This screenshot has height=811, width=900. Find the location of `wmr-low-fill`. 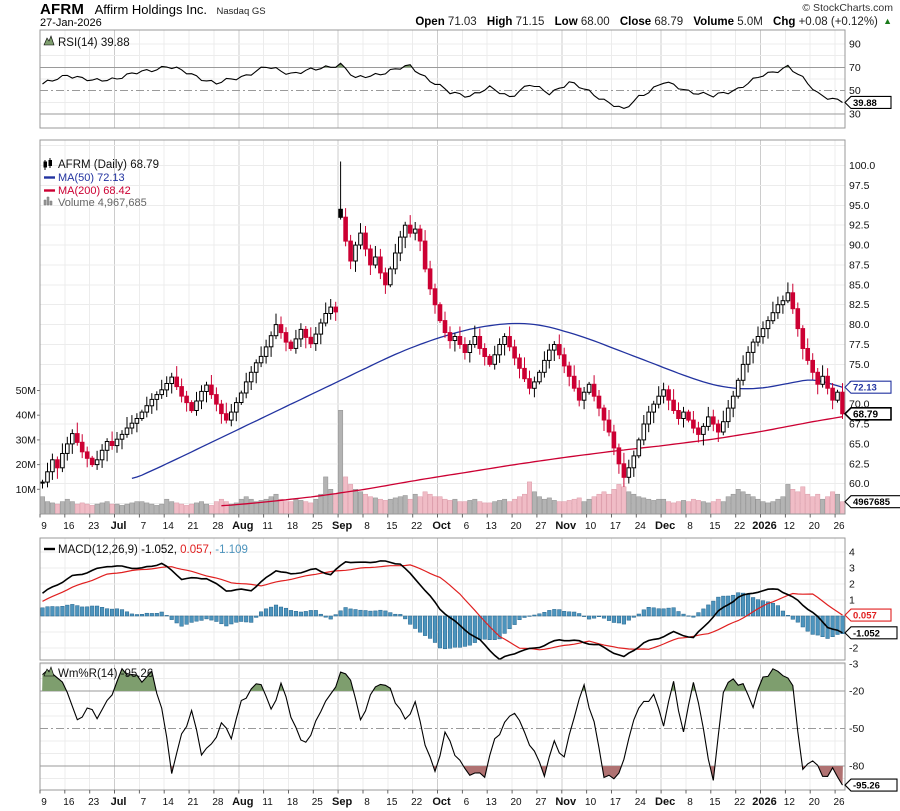

wmr-low-fill is located at coordinates (506, 776).